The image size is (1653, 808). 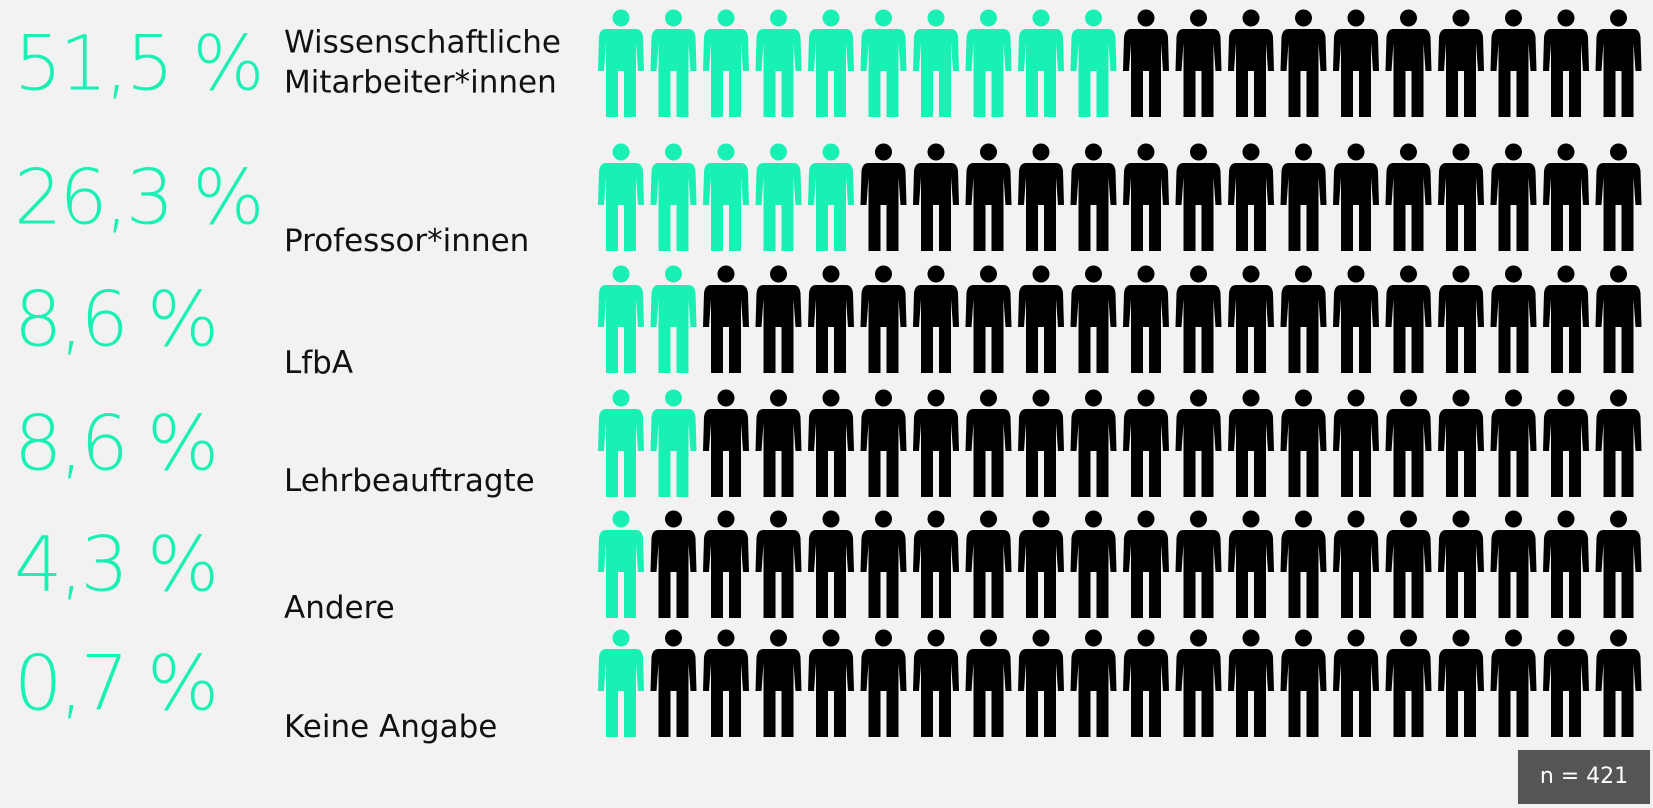 I want to click on category-label: Lehrbeauftragte, so click(x=409, y=480).